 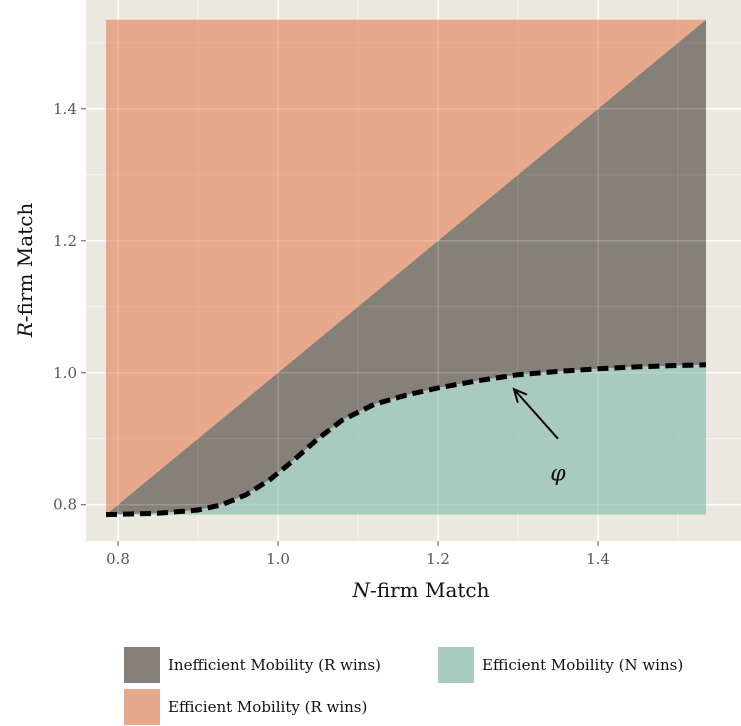 What do you see at coordinates (536, 414) in the screenshot?
I see `annotation-arrow` at bounding box center [536, 414].